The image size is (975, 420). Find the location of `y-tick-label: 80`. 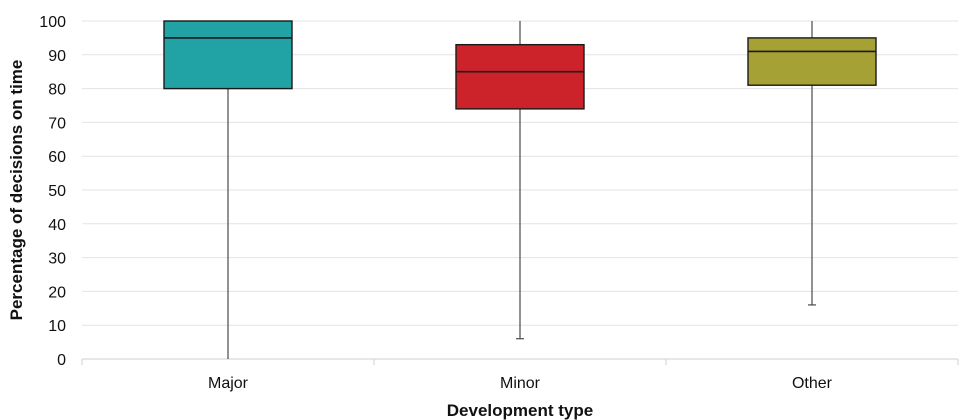

y-tick-label: 80 is located at coordinates (57, 90).